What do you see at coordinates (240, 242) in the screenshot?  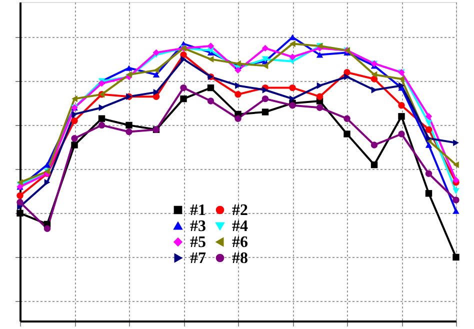 I see `legend-label: #6` at bounding box center [240, 242].